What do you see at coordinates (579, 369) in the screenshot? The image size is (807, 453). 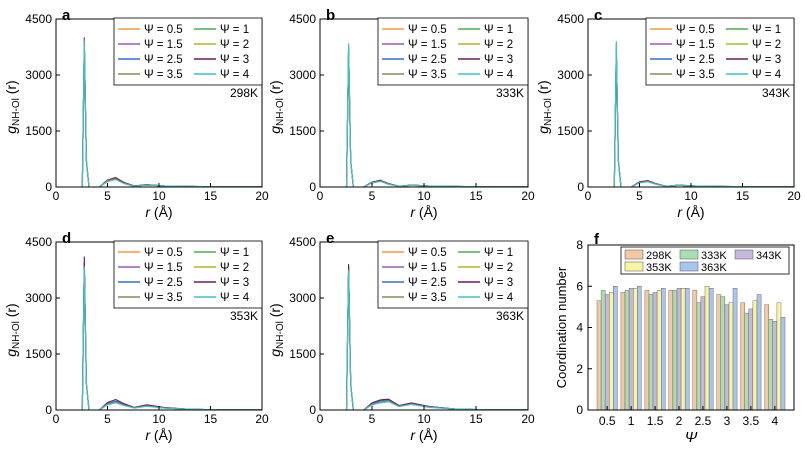 I see `y-tick-label: 2` at bounding box center [579, 369].